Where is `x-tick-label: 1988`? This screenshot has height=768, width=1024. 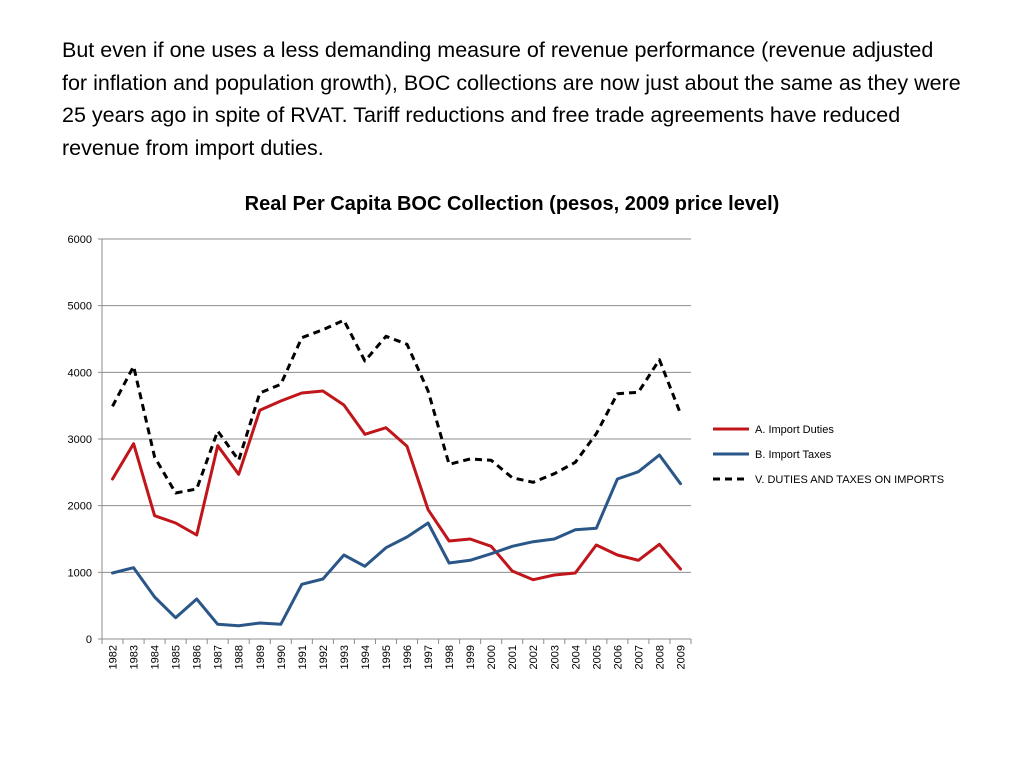 x-tick-label: 1988 is located at coordinates (240, 657).